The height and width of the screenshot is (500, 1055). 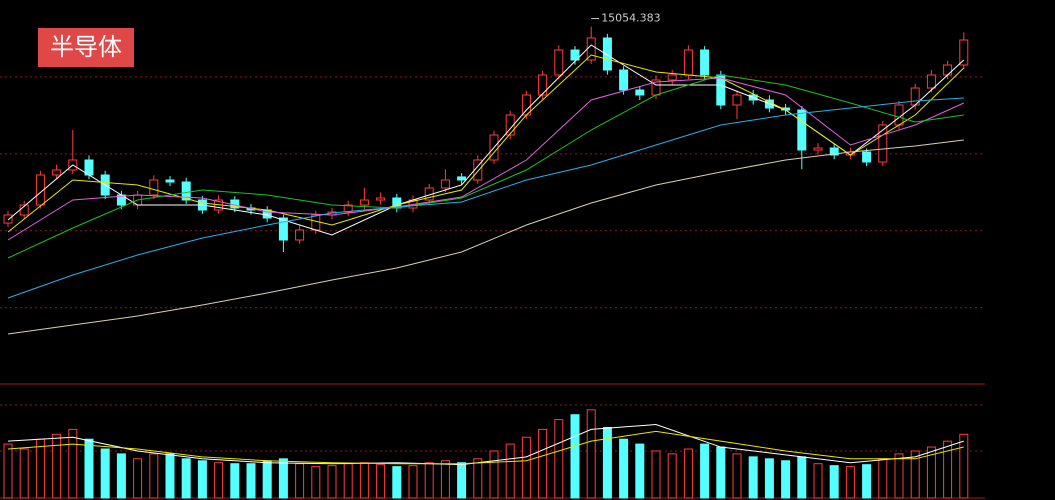 I want to click on chart-title: 半导体, so click(x=86, y=47).